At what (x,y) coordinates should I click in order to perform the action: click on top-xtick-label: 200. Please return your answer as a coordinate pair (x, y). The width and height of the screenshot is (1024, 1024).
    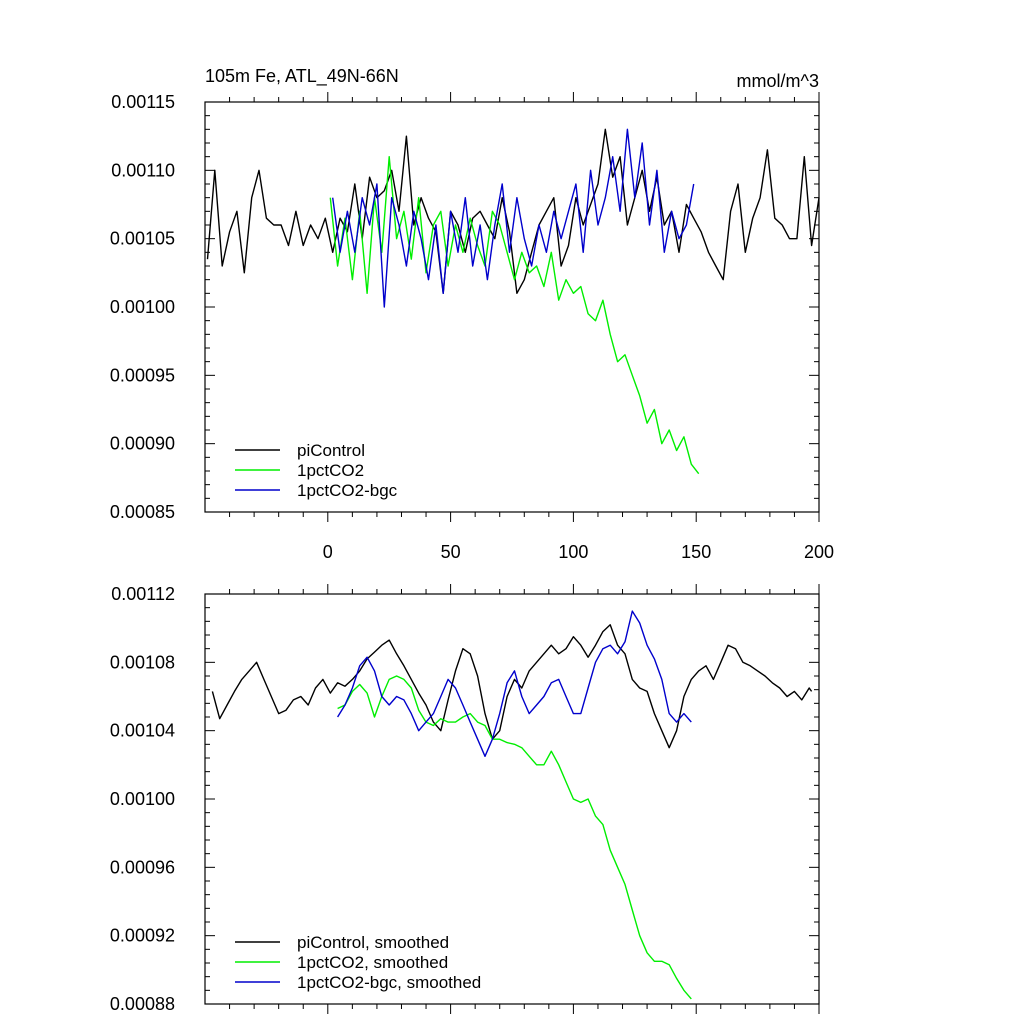
    Looking at the image, I should click on (819, 552).